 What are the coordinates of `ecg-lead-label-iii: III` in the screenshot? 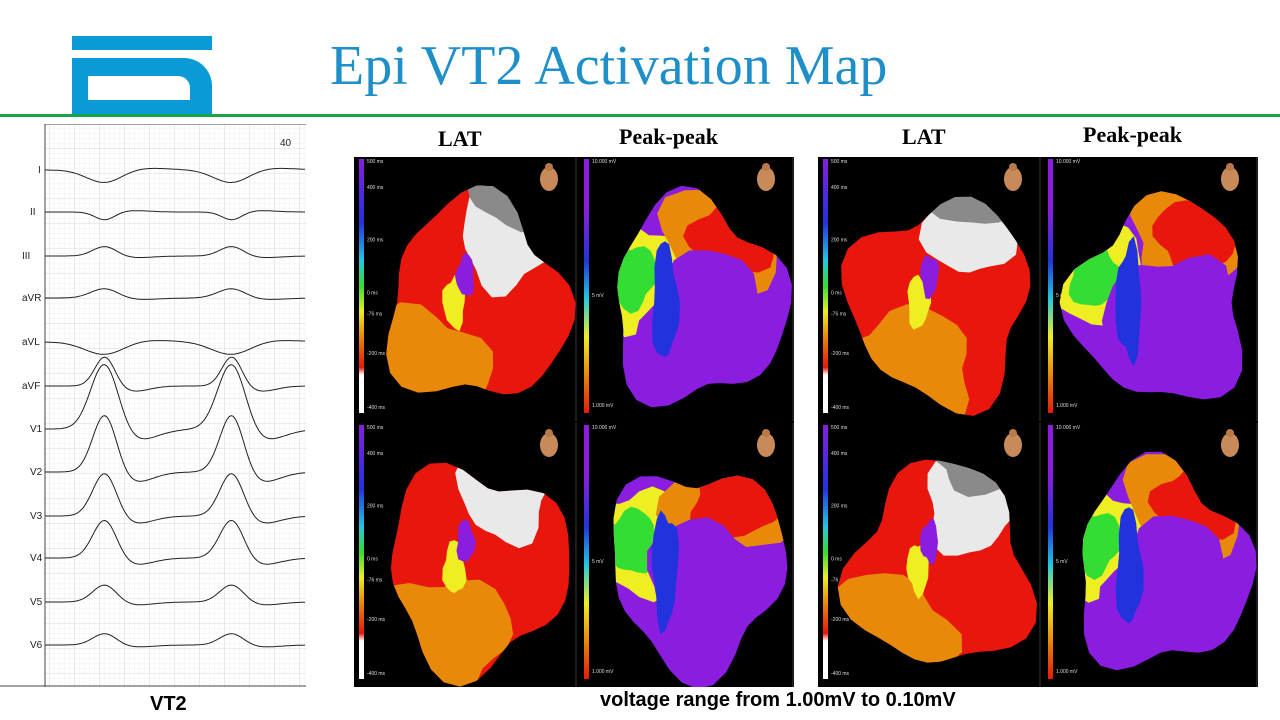 It's located at (26, 256).